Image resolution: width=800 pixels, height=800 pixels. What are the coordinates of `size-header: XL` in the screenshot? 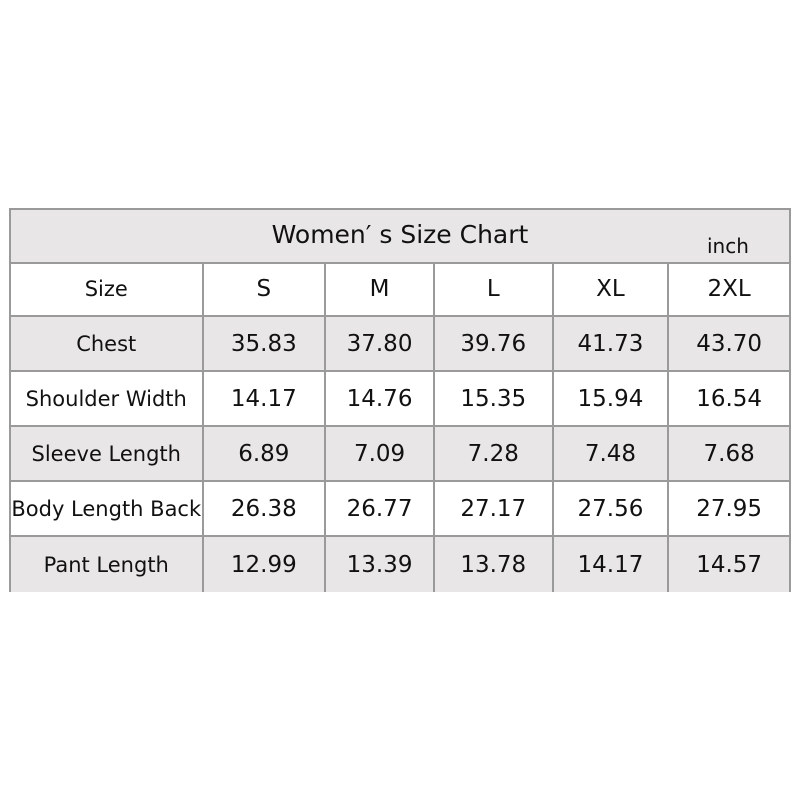 It's located at (612, 288).